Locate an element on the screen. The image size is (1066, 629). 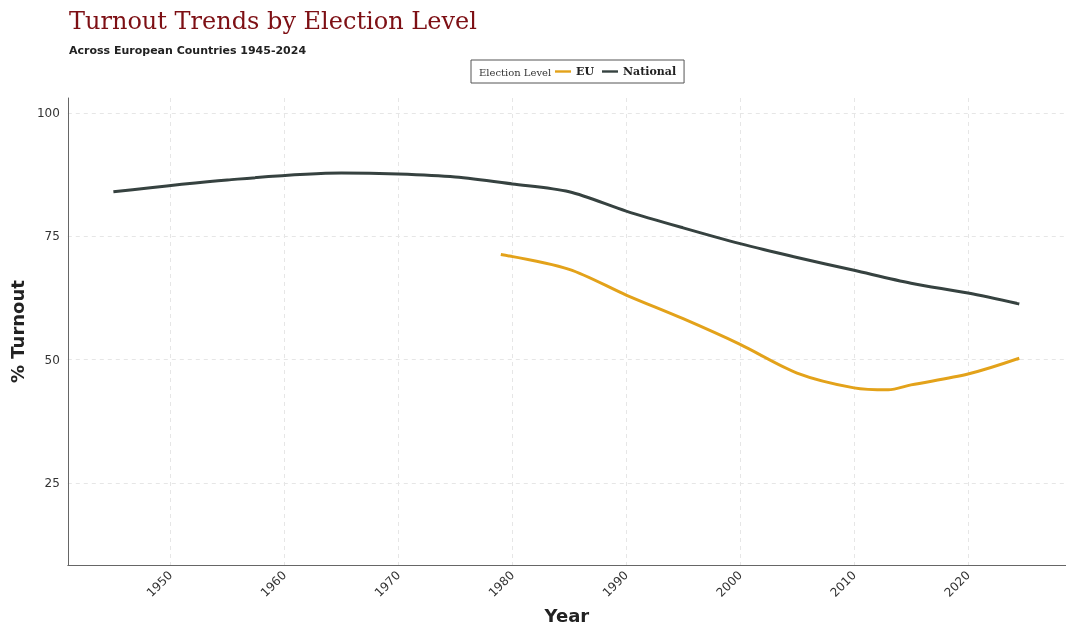
y-tick-label: 75 is located at coordinates (52, 236).